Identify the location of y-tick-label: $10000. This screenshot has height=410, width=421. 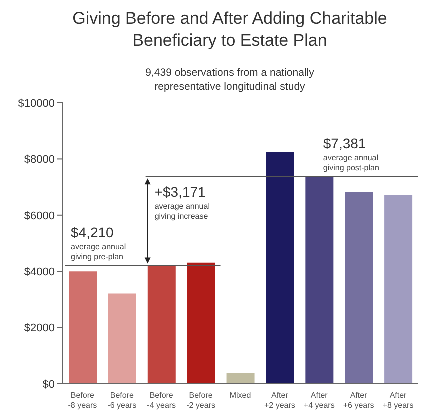
(36, 104).